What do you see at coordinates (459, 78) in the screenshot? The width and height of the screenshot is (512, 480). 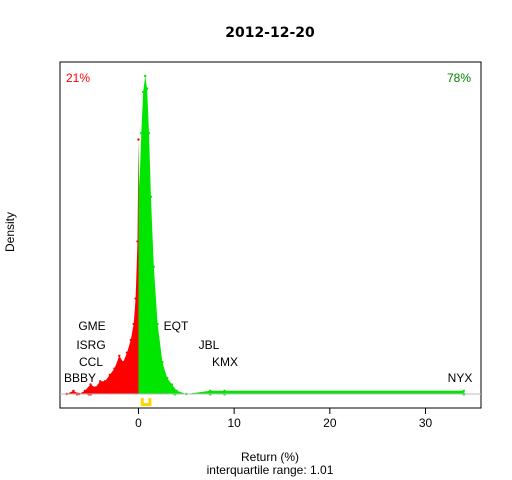 I see `positive-share-label: 78%` at bounding box center [459, 78].